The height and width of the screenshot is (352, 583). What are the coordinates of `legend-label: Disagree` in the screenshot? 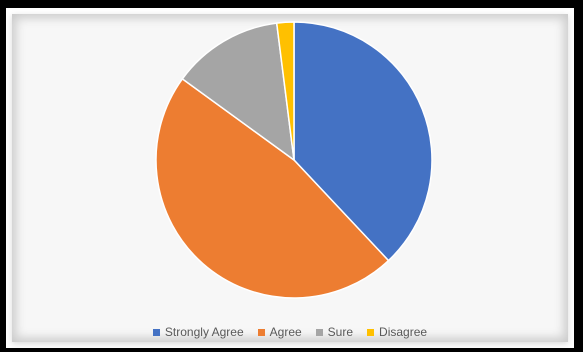 It's located at (403, 332).